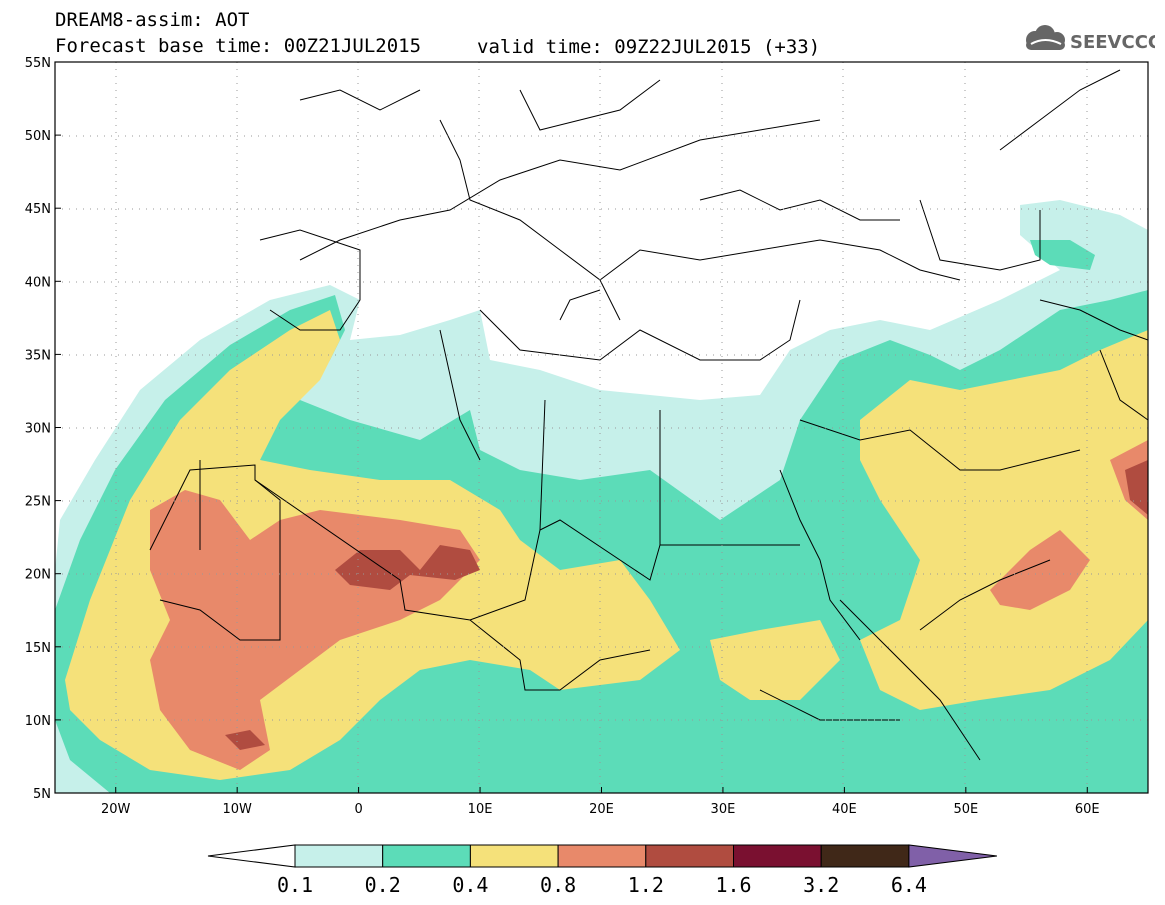 The width and height of the screenshot is (1165, 905). What do you see at coordinates (646, 885) in the screenshot?
I see `colorbar-label: 1.2` at bounding box center [646, 885].